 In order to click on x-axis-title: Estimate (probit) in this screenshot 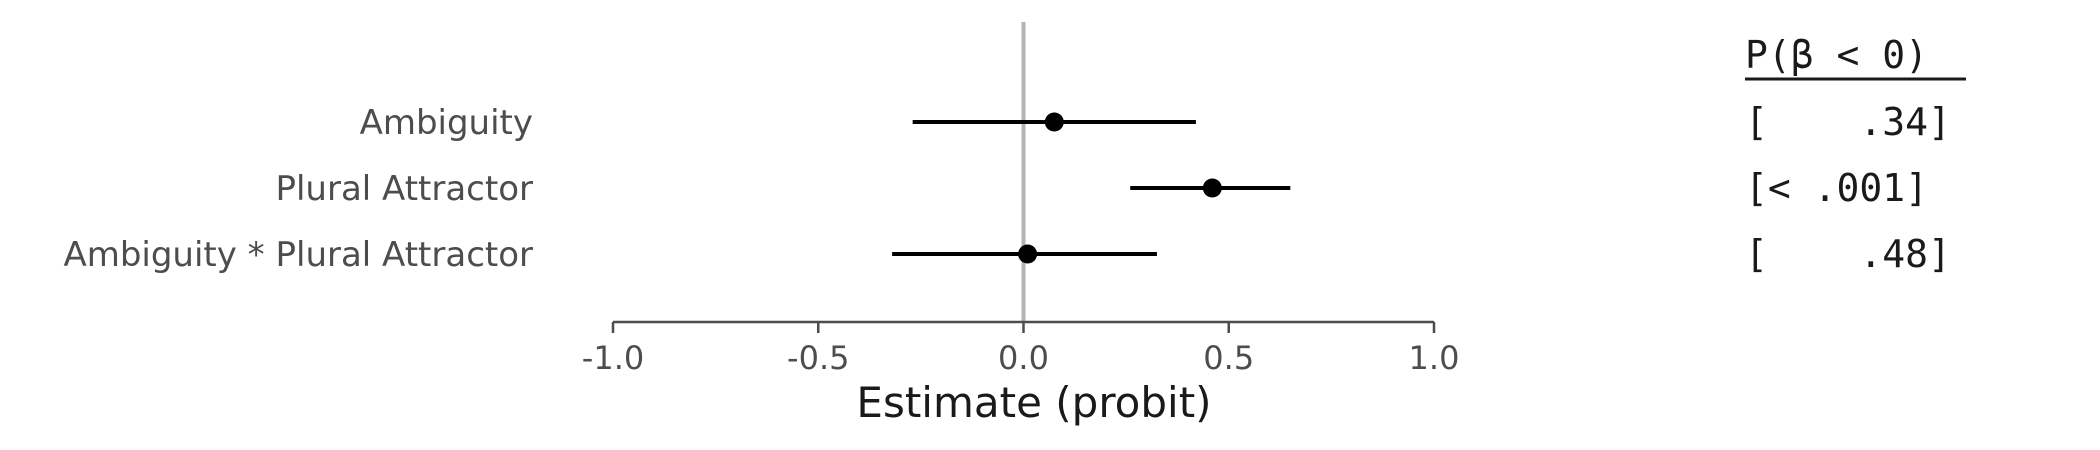, I will do `click(1033, 402)`.